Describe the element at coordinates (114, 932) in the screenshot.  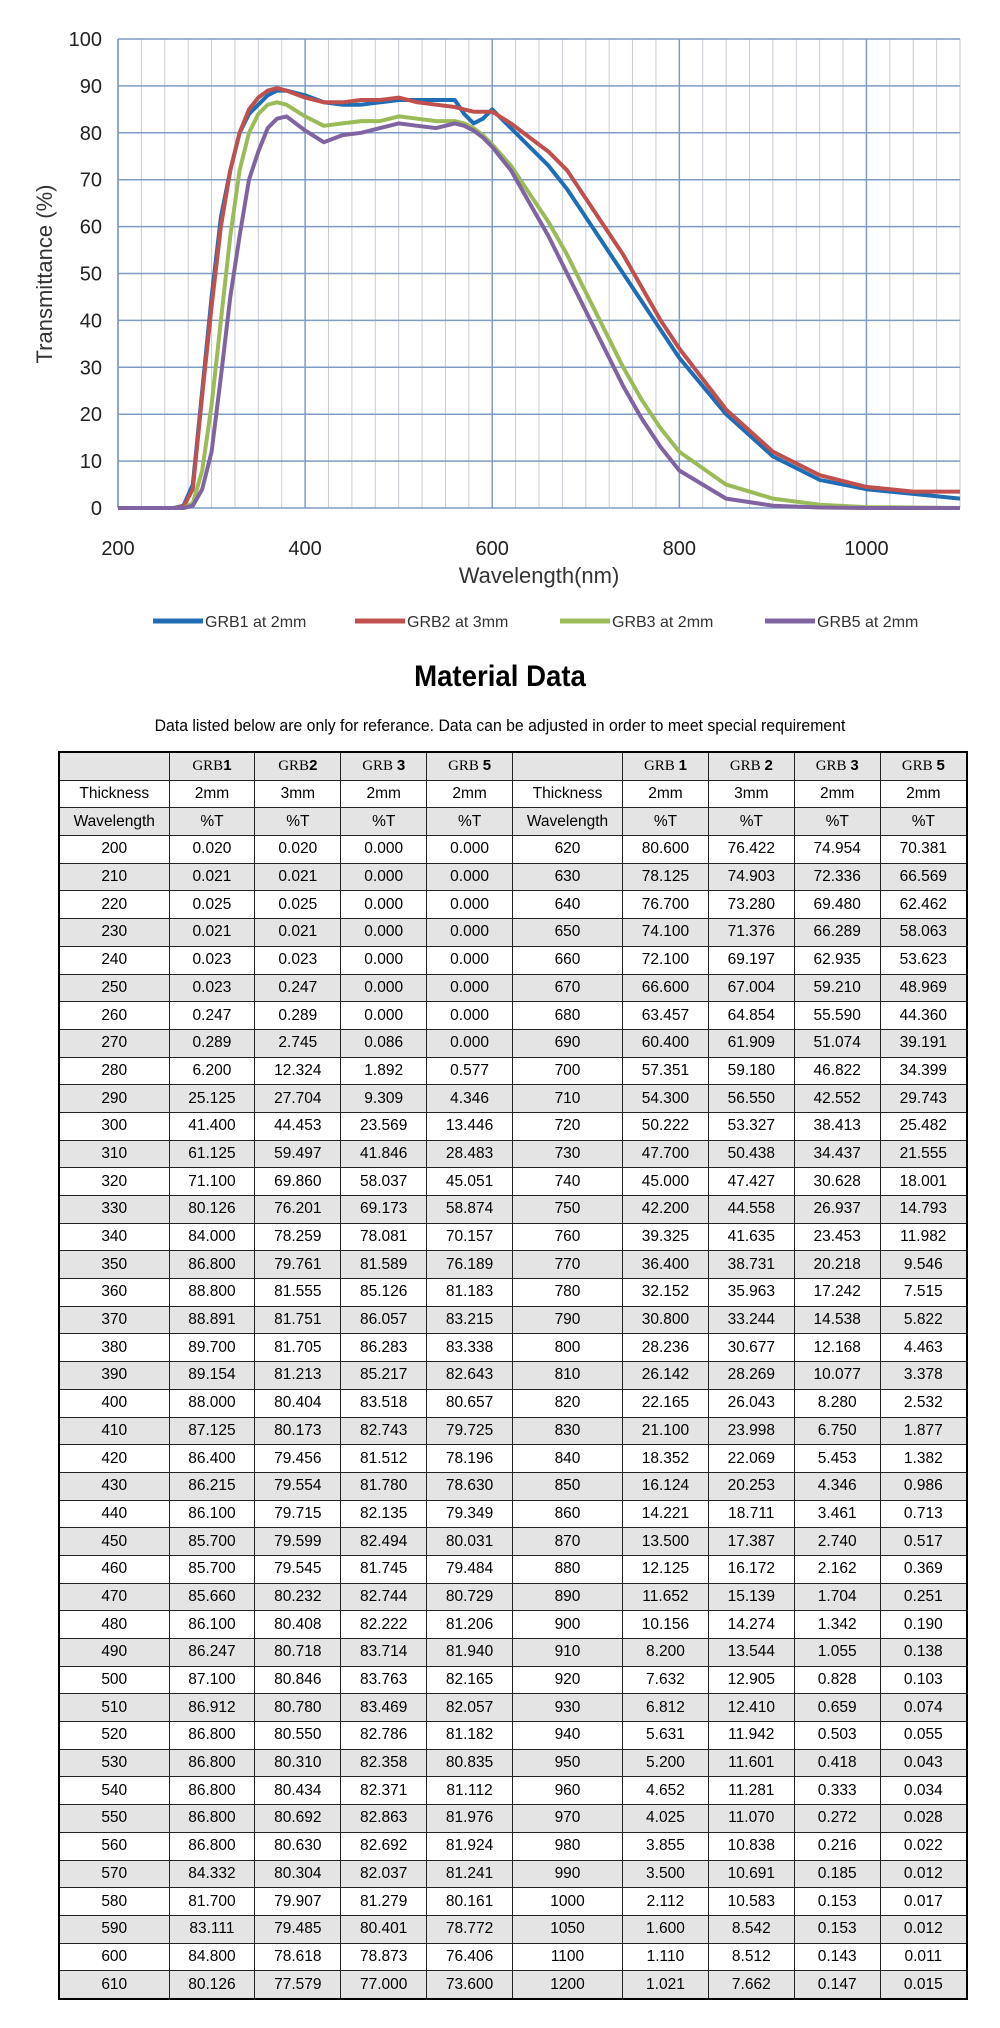
I see `table-cell: 230` at that location.